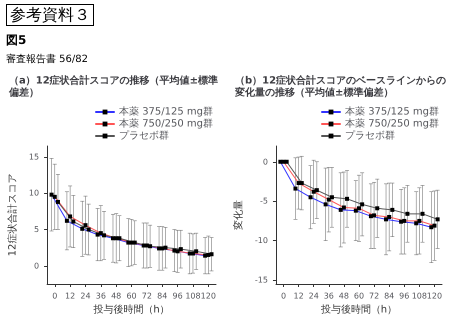 This screenshot has width=453, height=320. I want to click on y-axis-title: 12症状合計スコア, so click(12, 215).